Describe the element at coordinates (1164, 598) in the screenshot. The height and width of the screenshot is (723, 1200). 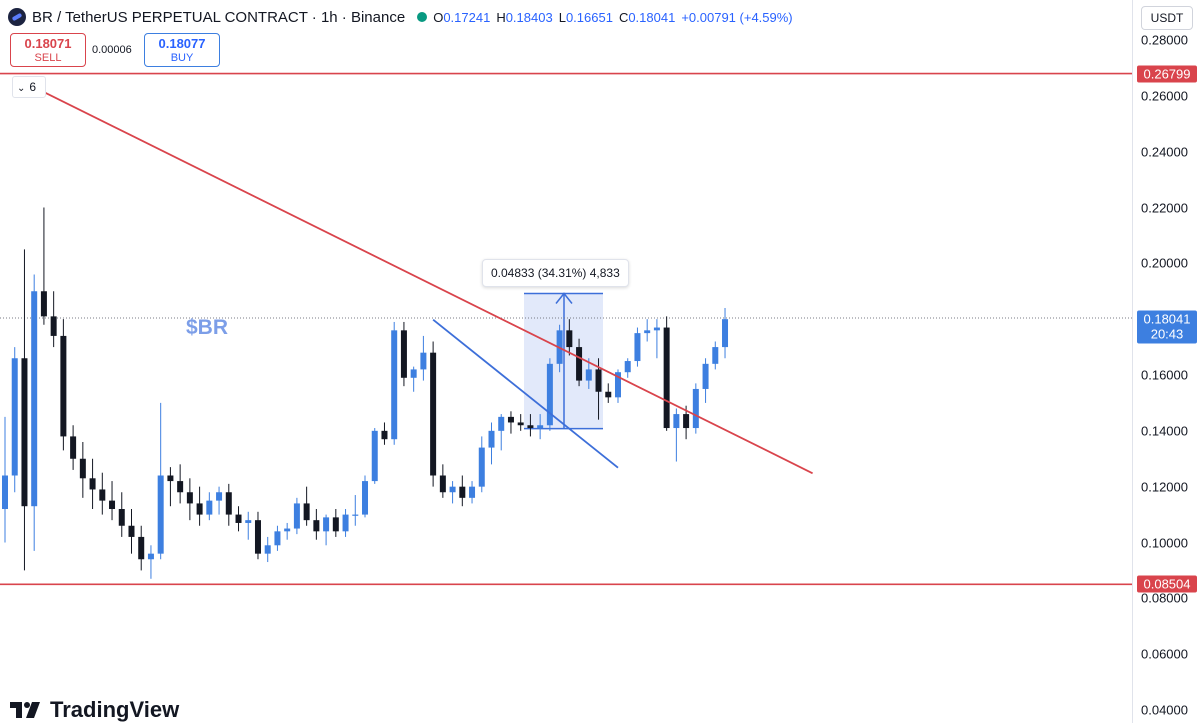
I see `price-tick-label: 0.08000` at that location.